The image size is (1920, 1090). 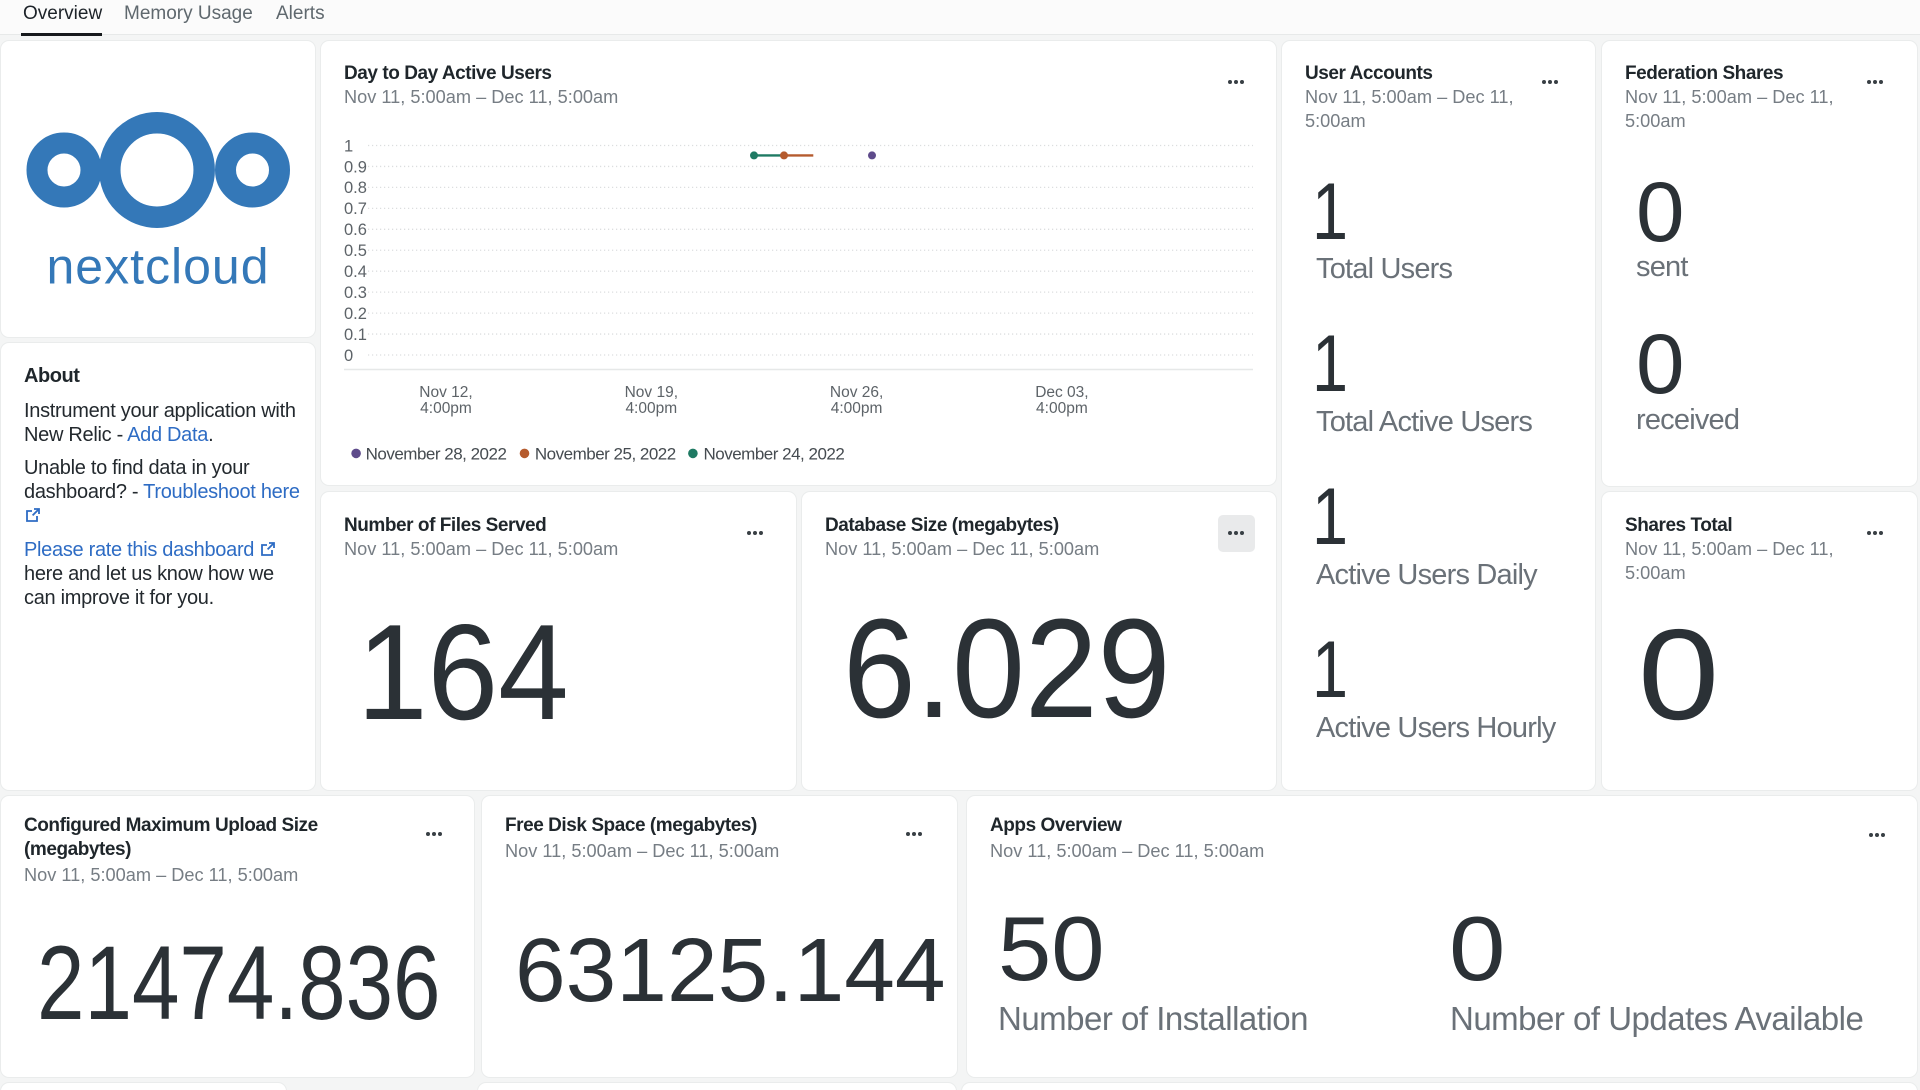 What do you see at coordinates (348, 146) in the screenshot?
I see `svg-text: 1` at bounding box center [348, 146].